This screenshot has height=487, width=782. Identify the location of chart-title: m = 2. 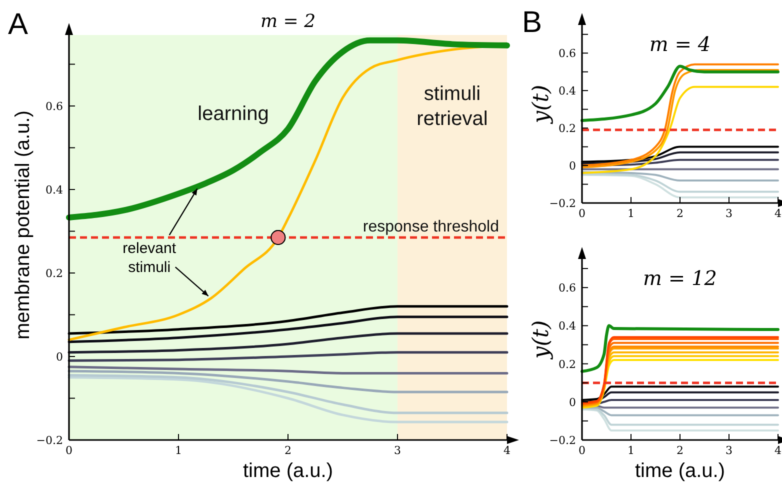
(288, 21).